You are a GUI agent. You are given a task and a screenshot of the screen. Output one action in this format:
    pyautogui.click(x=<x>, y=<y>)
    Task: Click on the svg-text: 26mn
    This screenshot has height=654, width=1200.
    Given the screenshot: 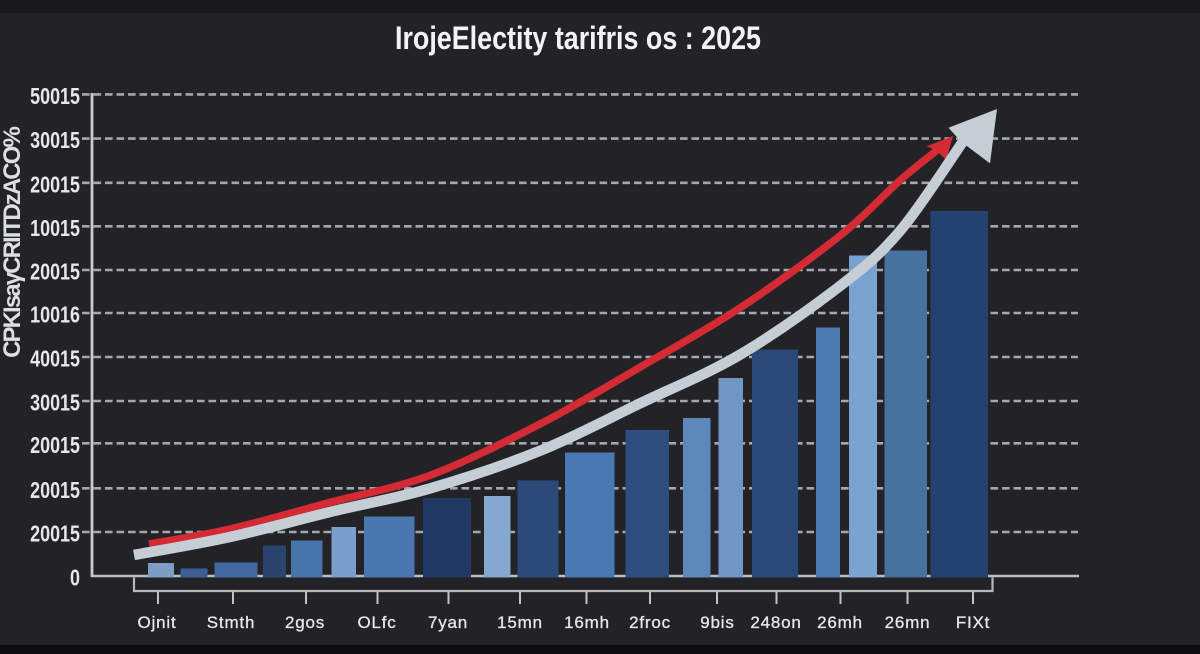 What is the action you would take?
    pyautogui.click(x=908, y=622)
    